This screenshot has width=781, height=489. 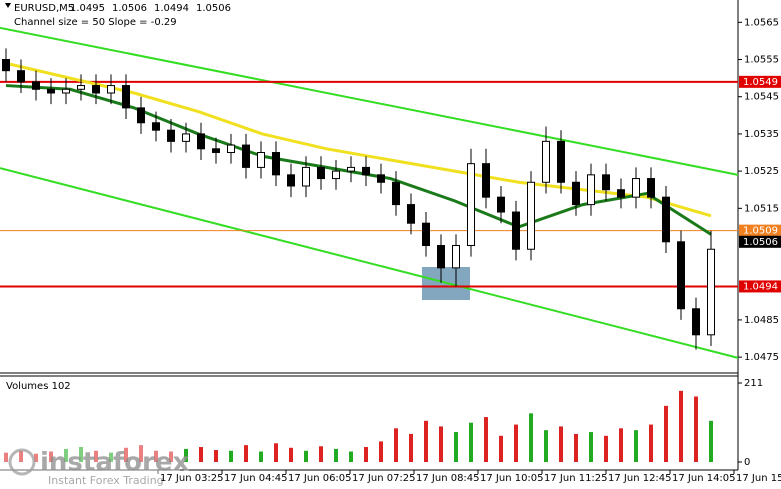 What do you see at coordinates (87, 8) in the screenshot?
I see `header-value: 1.0495` at bounding box center [87, 8].